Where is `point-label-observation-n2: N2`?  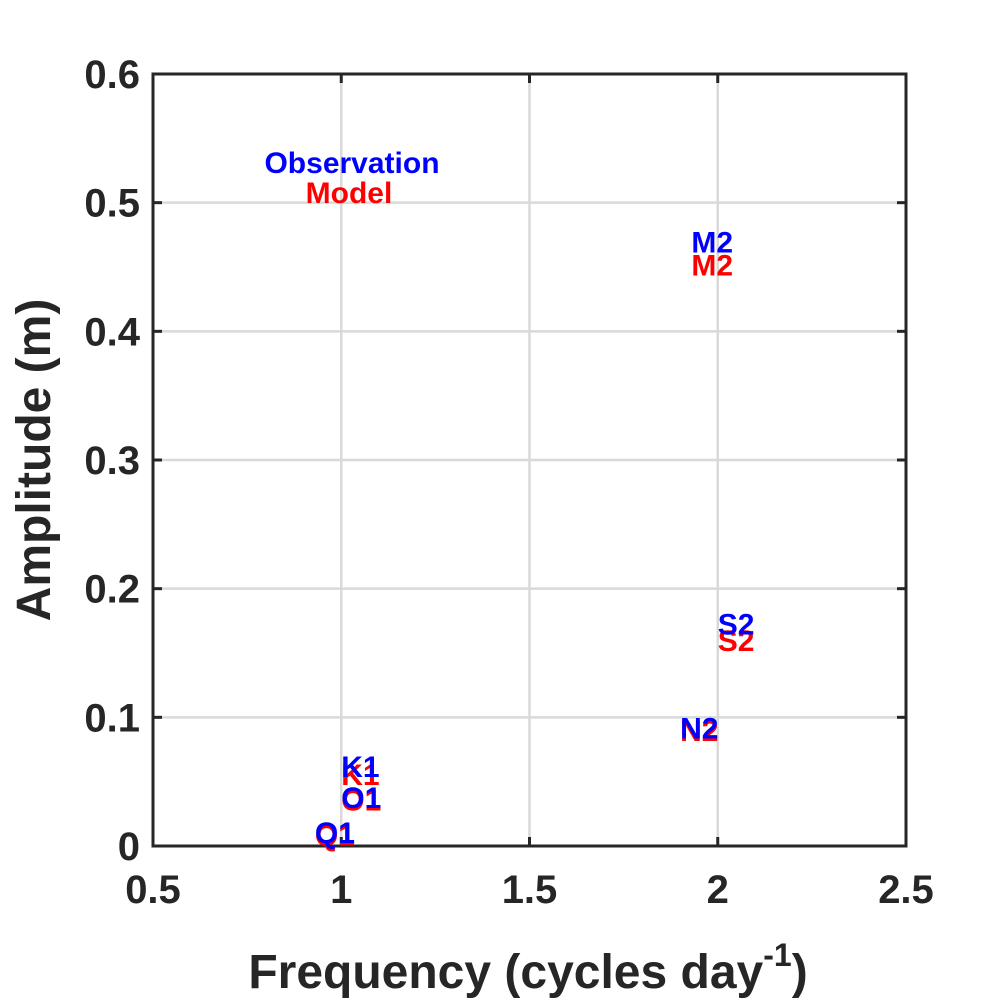
point-label-observation-n2: N2 is located at coordinates (699, 729).